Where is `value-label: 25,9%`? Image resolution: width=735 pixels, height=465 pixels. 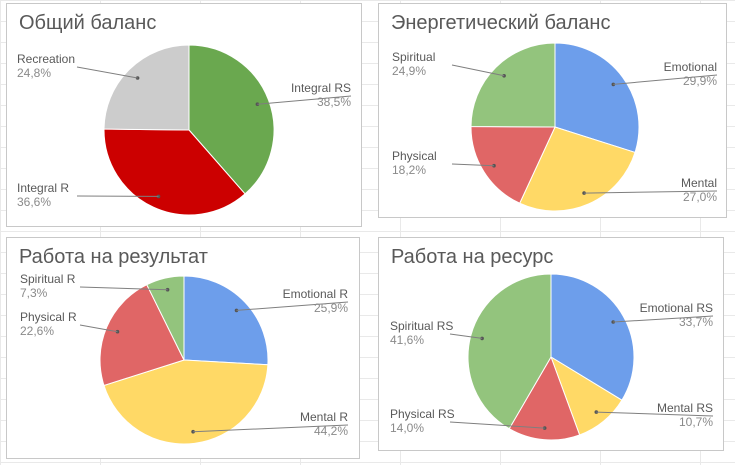 value-label: 25,9% is located at coordinates (331, 308).